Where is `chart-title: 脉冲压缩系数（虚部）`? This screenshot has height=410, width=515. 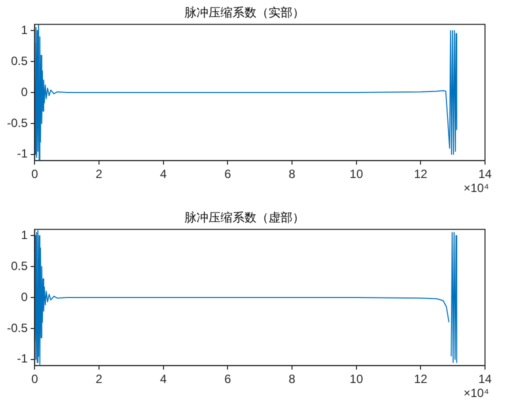
chart-title: 脉冲压缩系数（虚部） is located at coordinates (244, 217).